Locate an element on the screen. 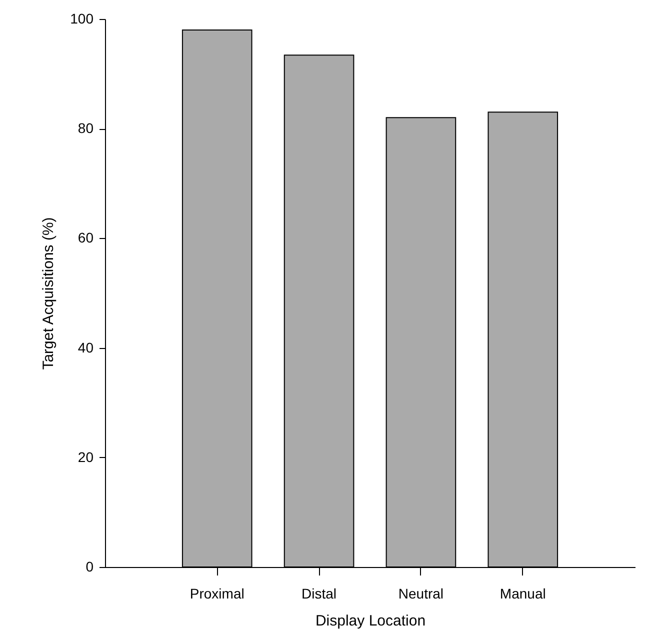  x-tick-label: Manual is located at coordinates (523, 594).